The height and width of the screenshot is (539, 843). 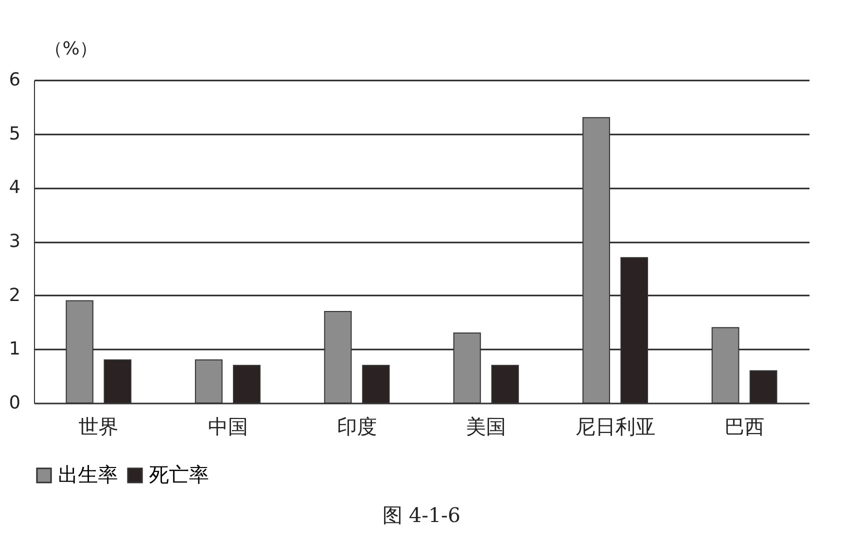 I want to click on y-tick-label: 4, so click(x=14, y=187).